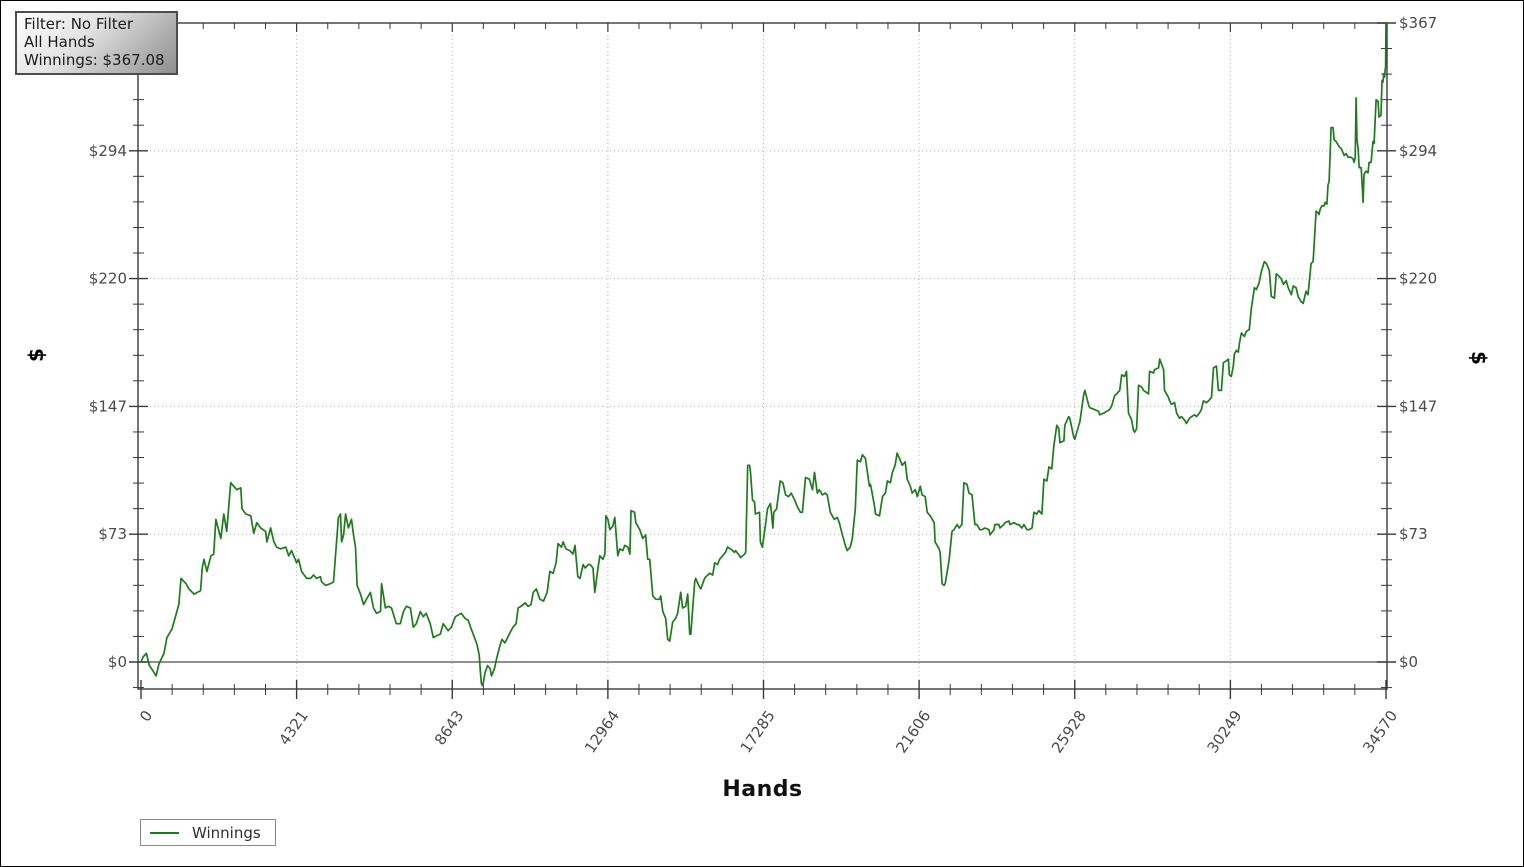  Describe the element at coordinates (79, 24) in the screenshot. I see `filter-info-filter: Filter: No Filter` at that location.